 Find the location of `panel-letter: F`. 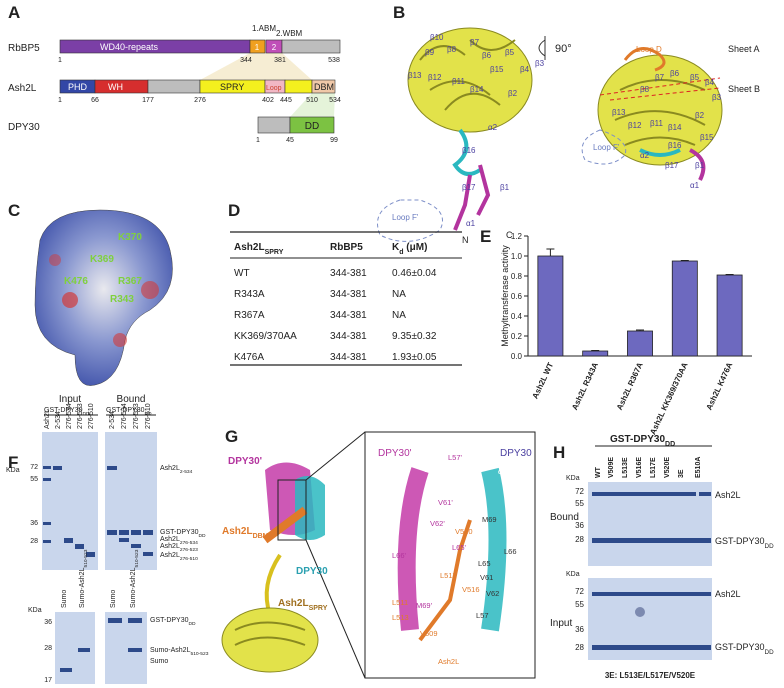

panel-letter: F is located at coordinates (13, 462).